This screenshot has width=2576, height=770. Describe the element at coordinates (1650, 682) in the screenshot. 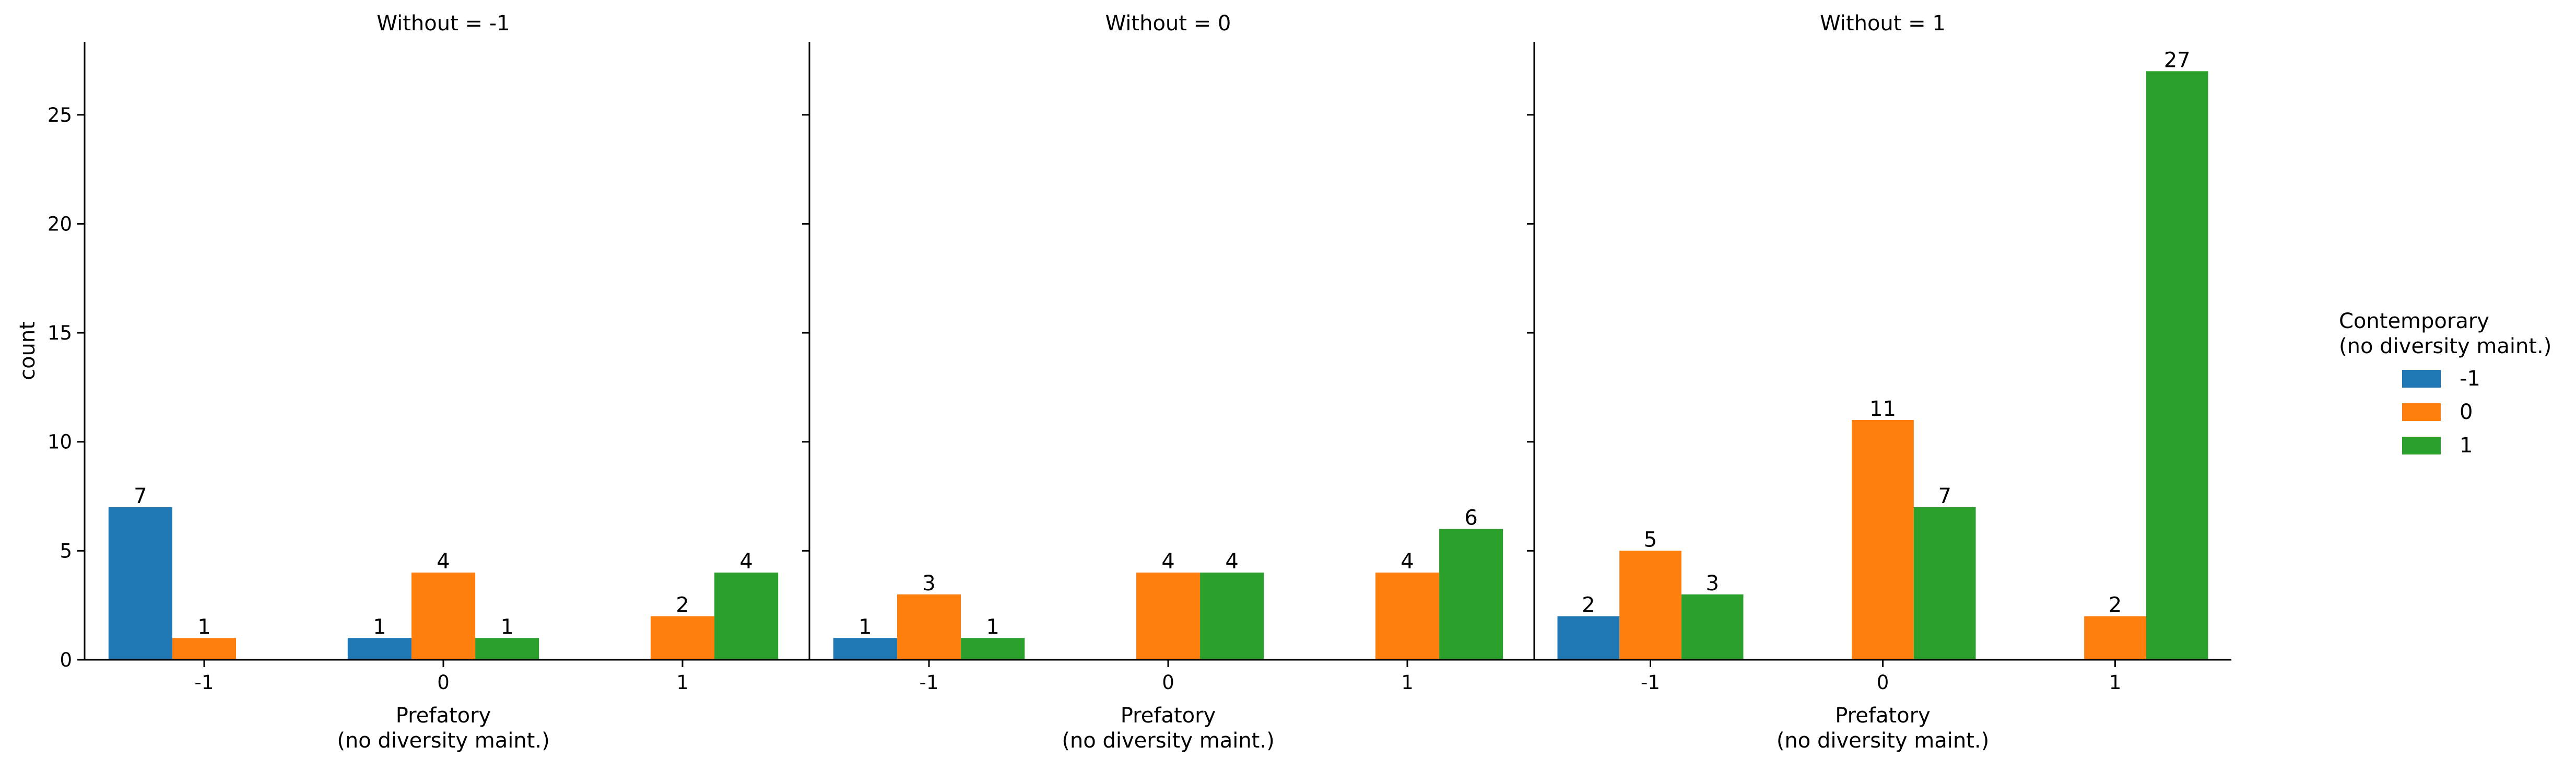

I see `x-tick-label-p2-0: -1` at that location.